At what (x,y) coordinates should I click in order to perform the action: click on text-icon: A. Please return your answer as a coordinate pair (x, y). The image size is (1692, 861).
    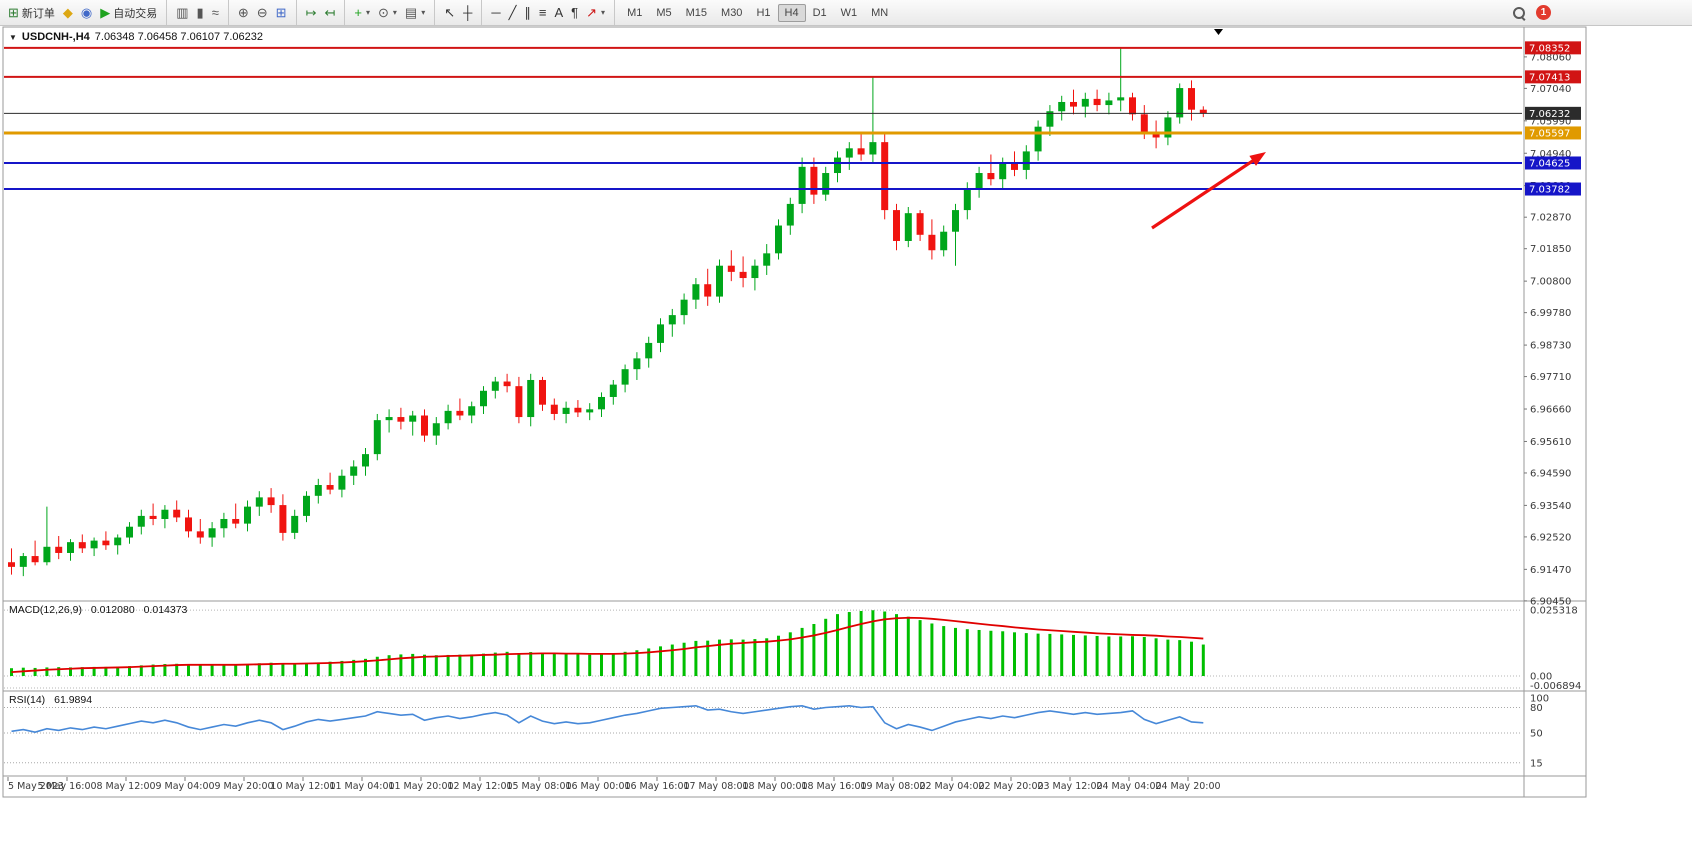
    Looking at the image, I should click on (558, 12).